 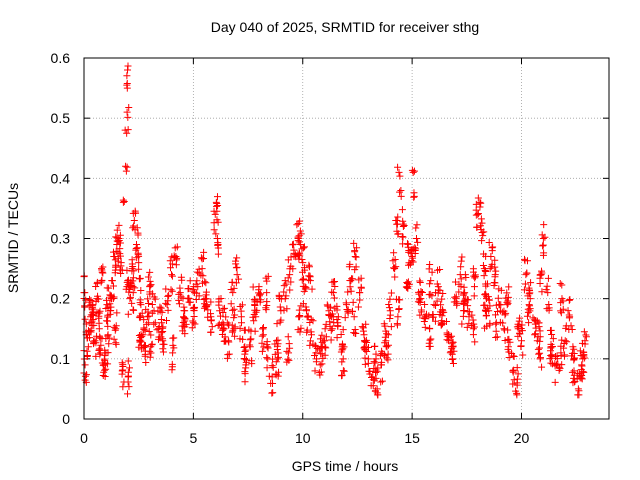 I want to click on x-tick-label: 20, so click(x=522, y=438).